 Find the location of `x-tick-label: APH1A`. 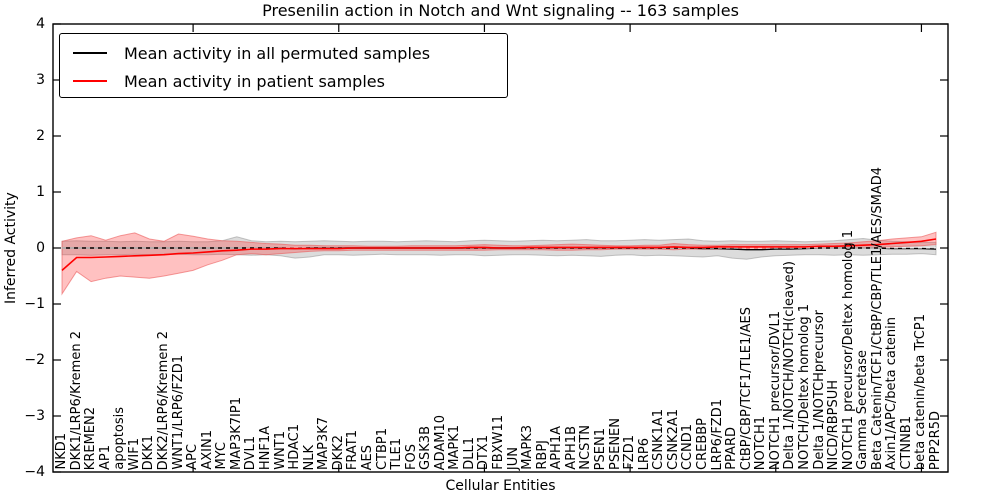

x-tick-label: APH1A is located at coordinates (557, 448).